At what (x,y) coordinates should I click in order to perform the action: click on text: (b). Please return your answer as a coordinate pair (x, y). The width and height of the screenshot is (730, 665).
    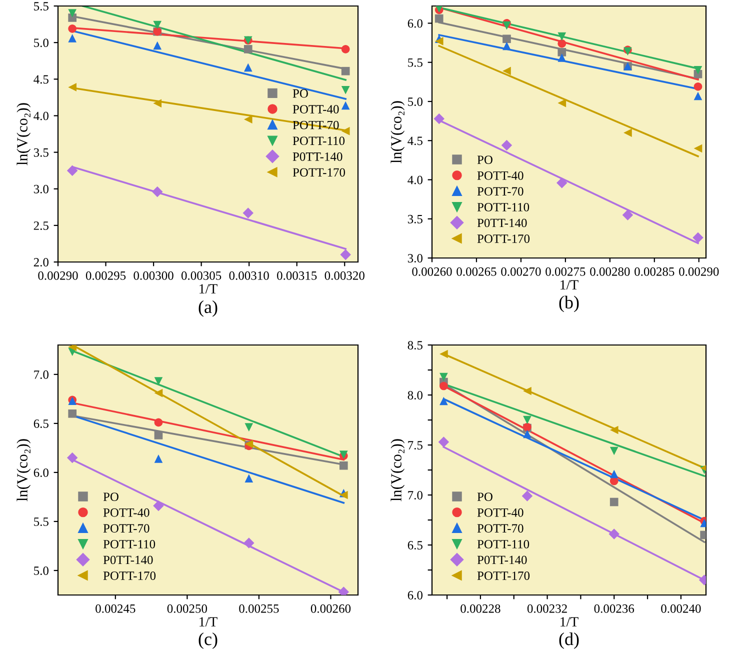
    Looking at the image, I should click on (569, 304).